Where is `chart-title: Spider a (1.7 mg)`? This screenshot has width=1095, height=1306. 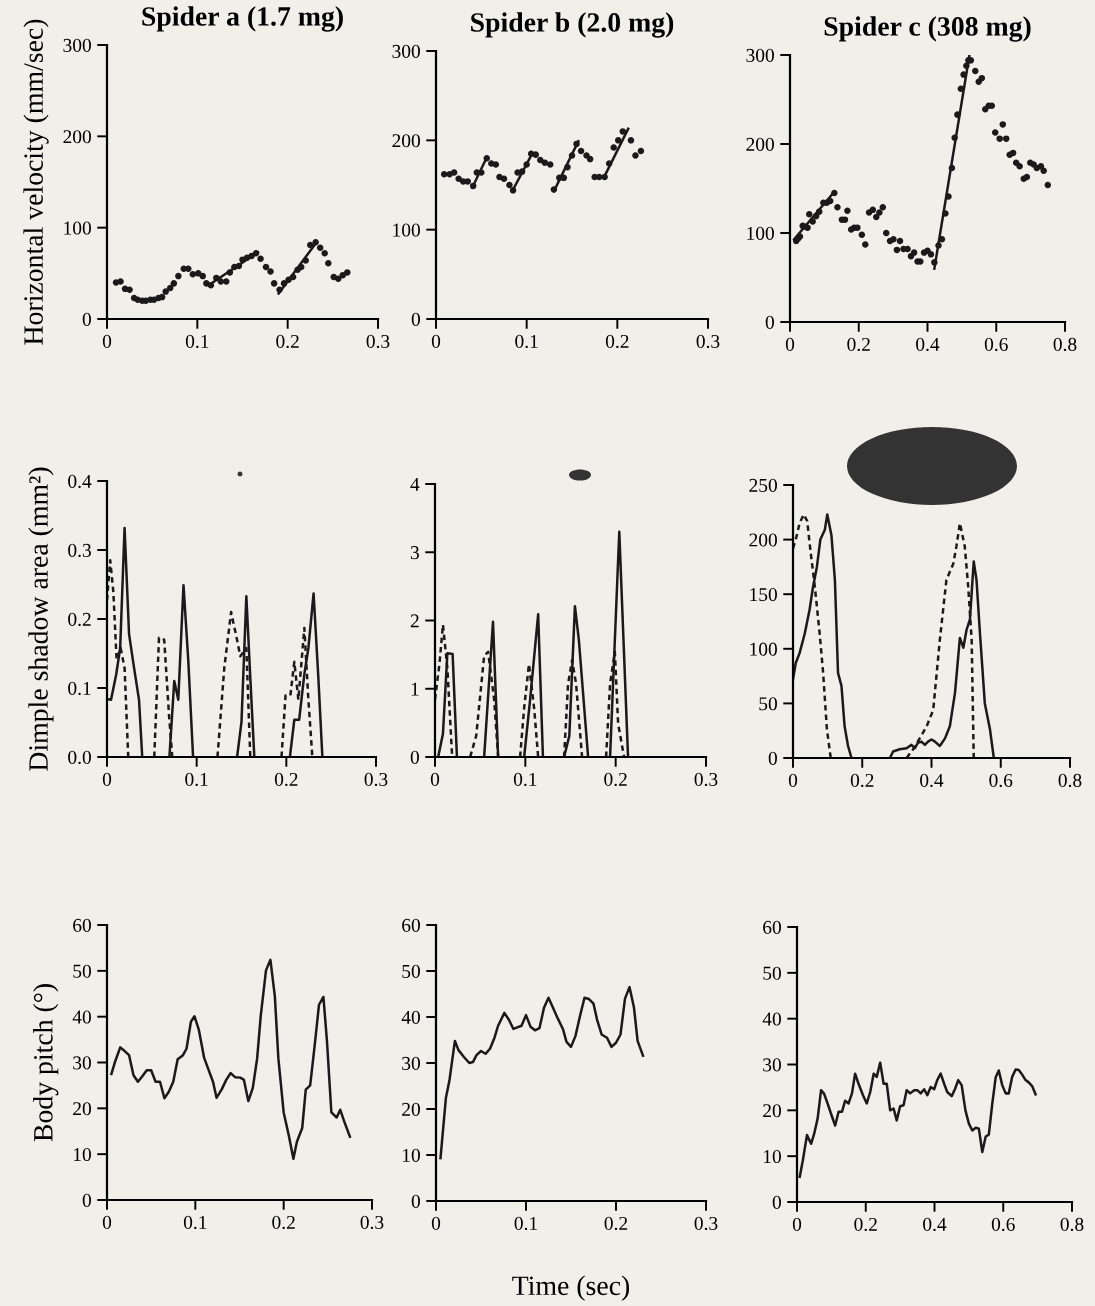
chart-title: Spider a (1.7 mg) is located at coordinates (242, 19).